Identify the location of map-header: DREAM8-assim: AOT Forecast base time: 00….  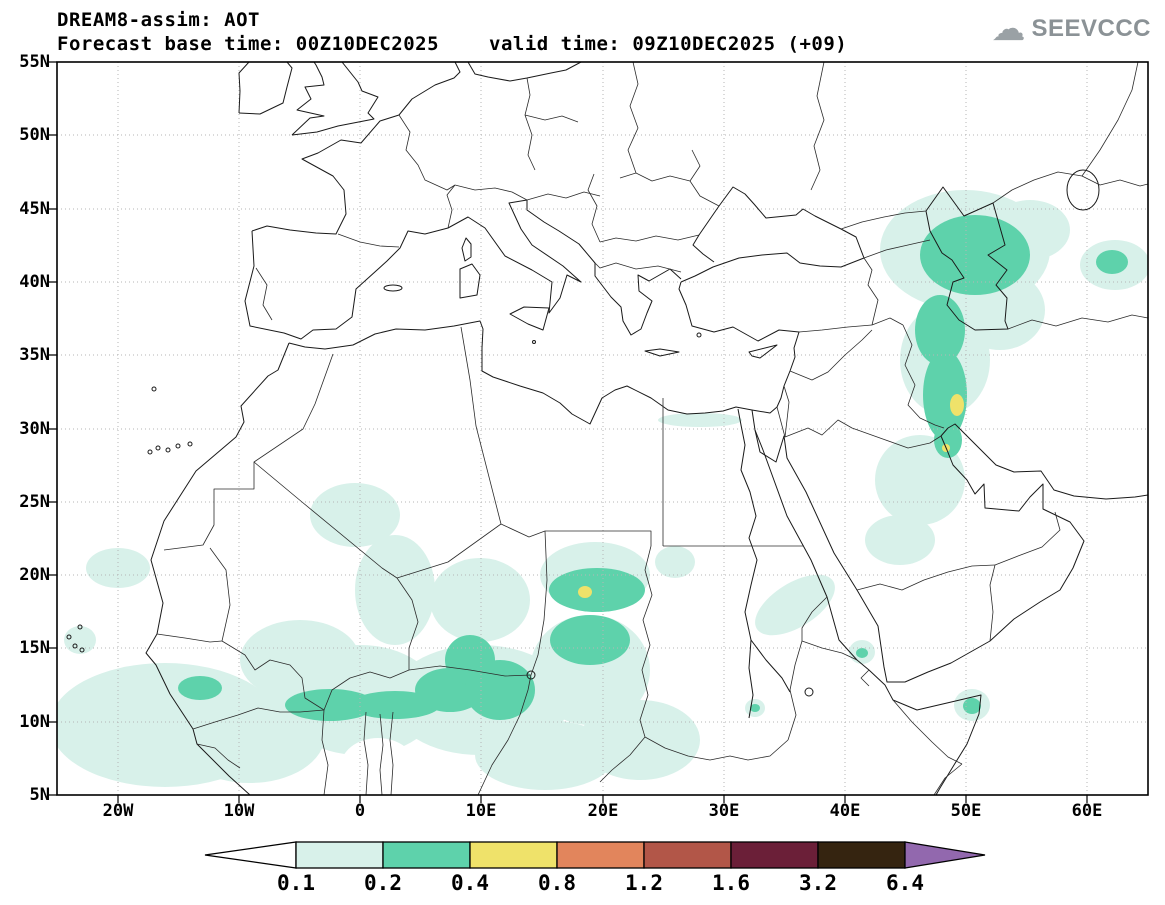
(452, 32).